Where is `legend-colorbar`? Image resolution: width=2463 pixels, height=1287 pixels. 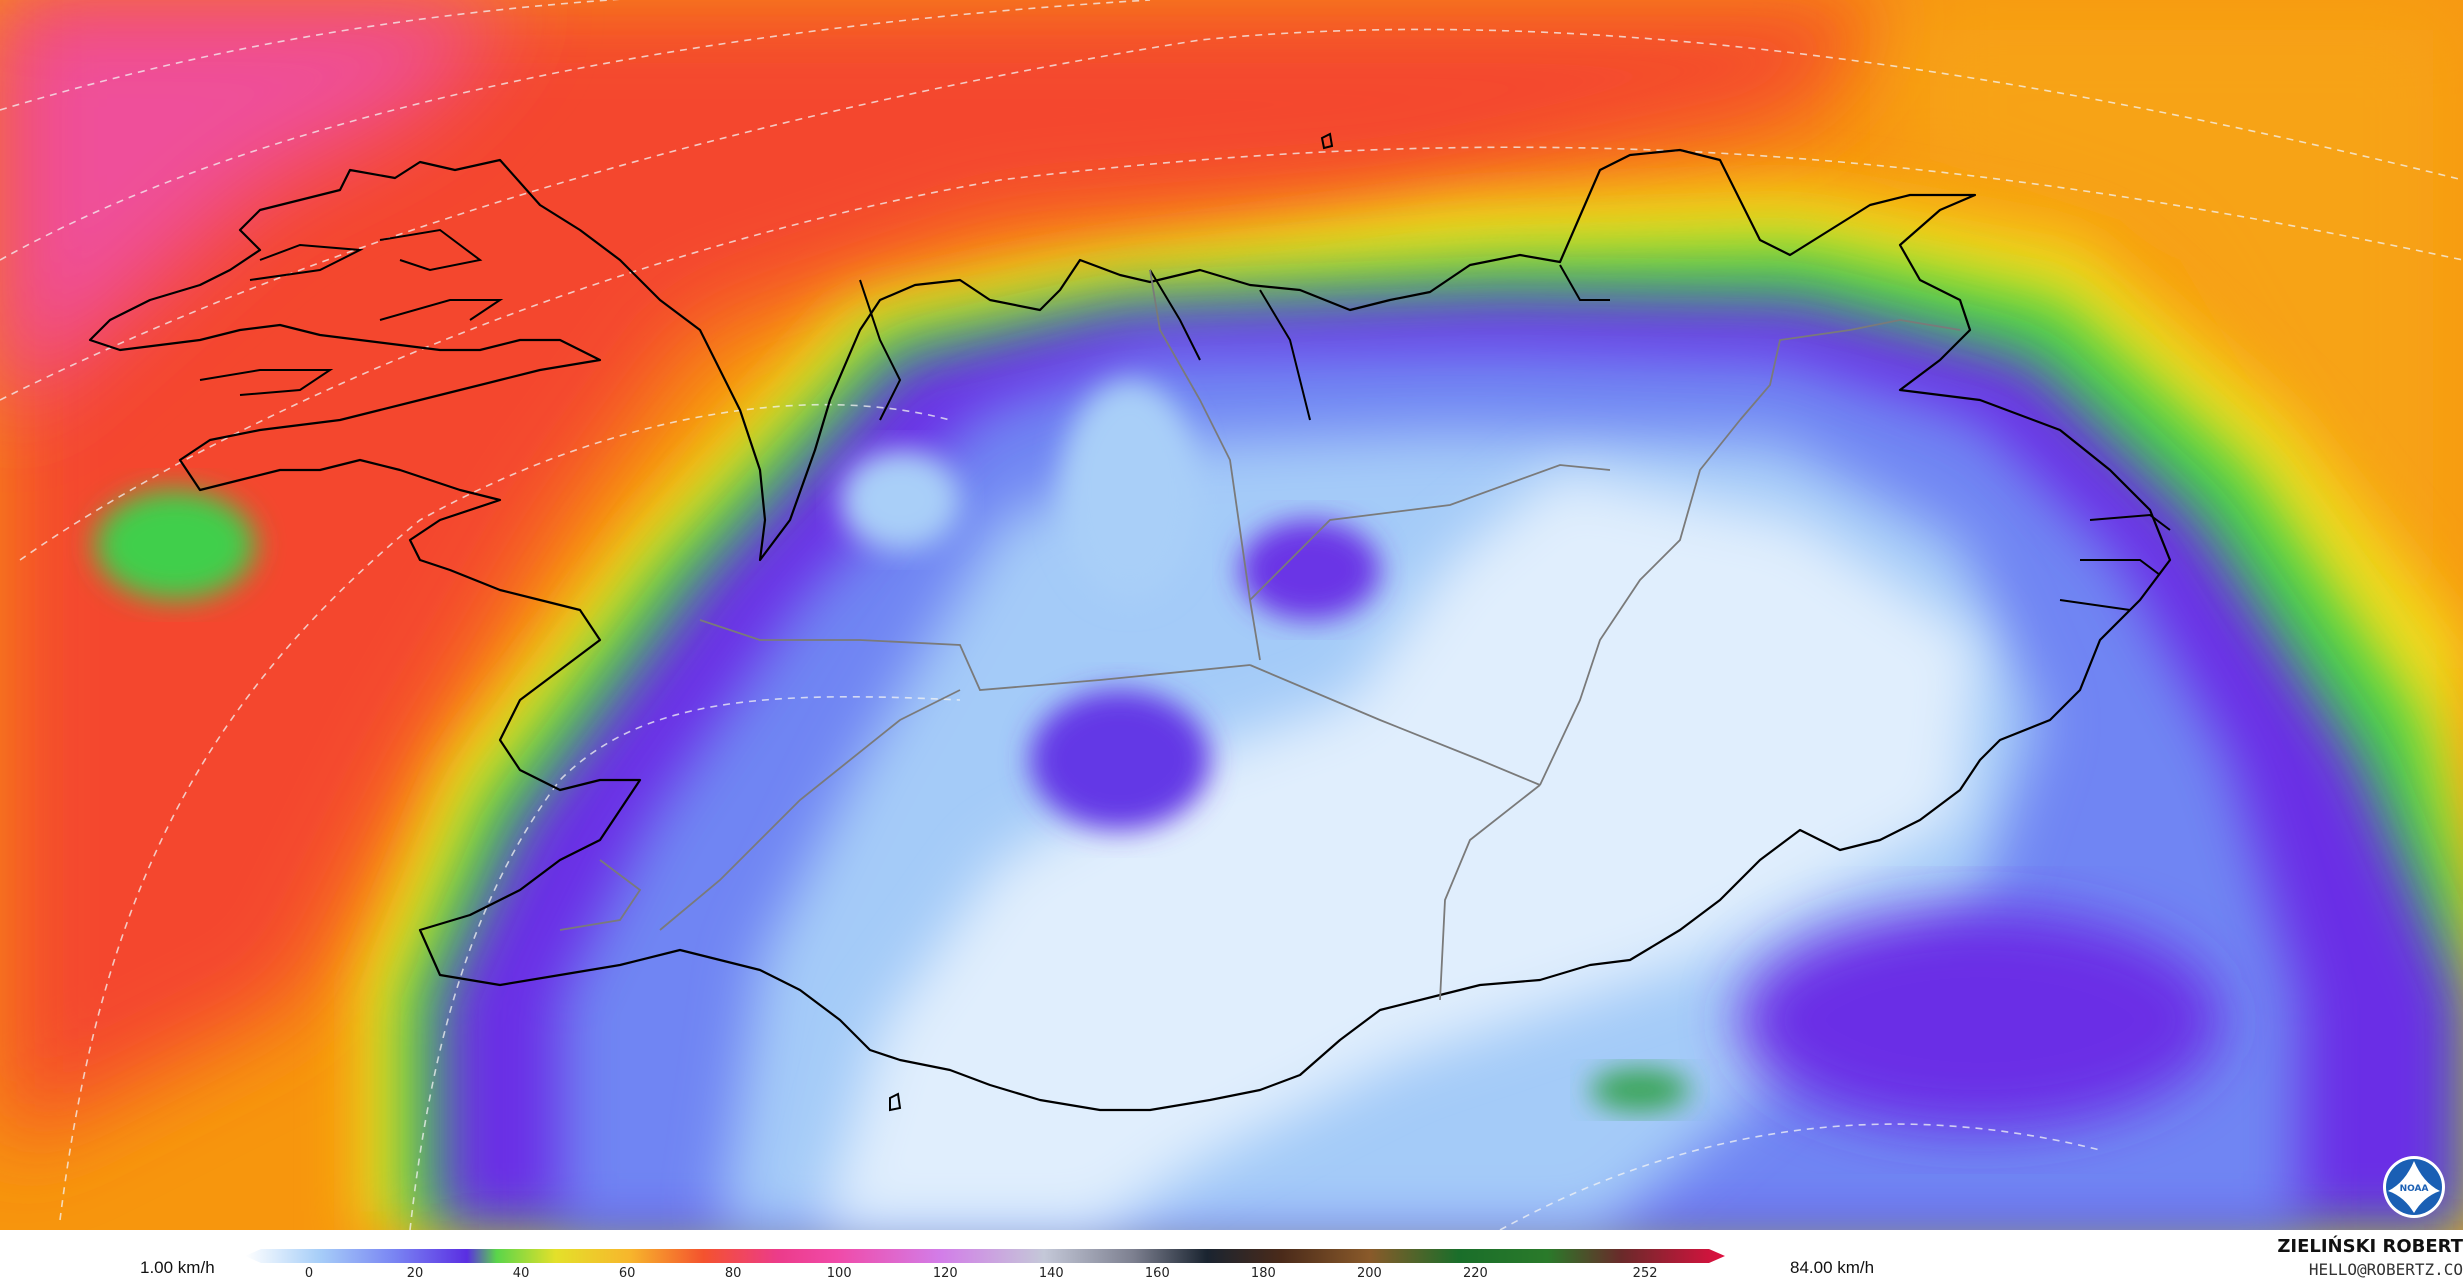 legend-colorbar is located at coordinates (985, 1256).